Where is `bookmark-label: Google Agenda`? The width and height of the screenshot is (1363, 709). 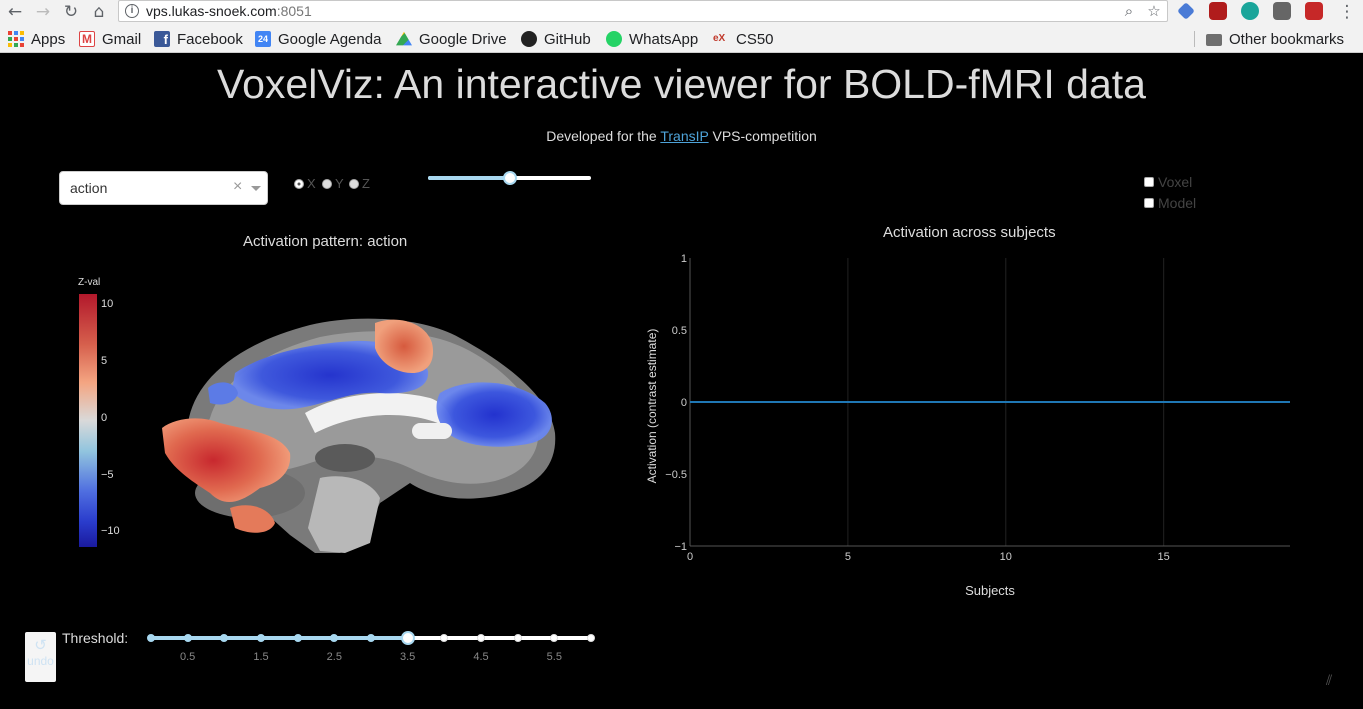 bookmark-label: Google Agenda is located at coordinates (330, 39).